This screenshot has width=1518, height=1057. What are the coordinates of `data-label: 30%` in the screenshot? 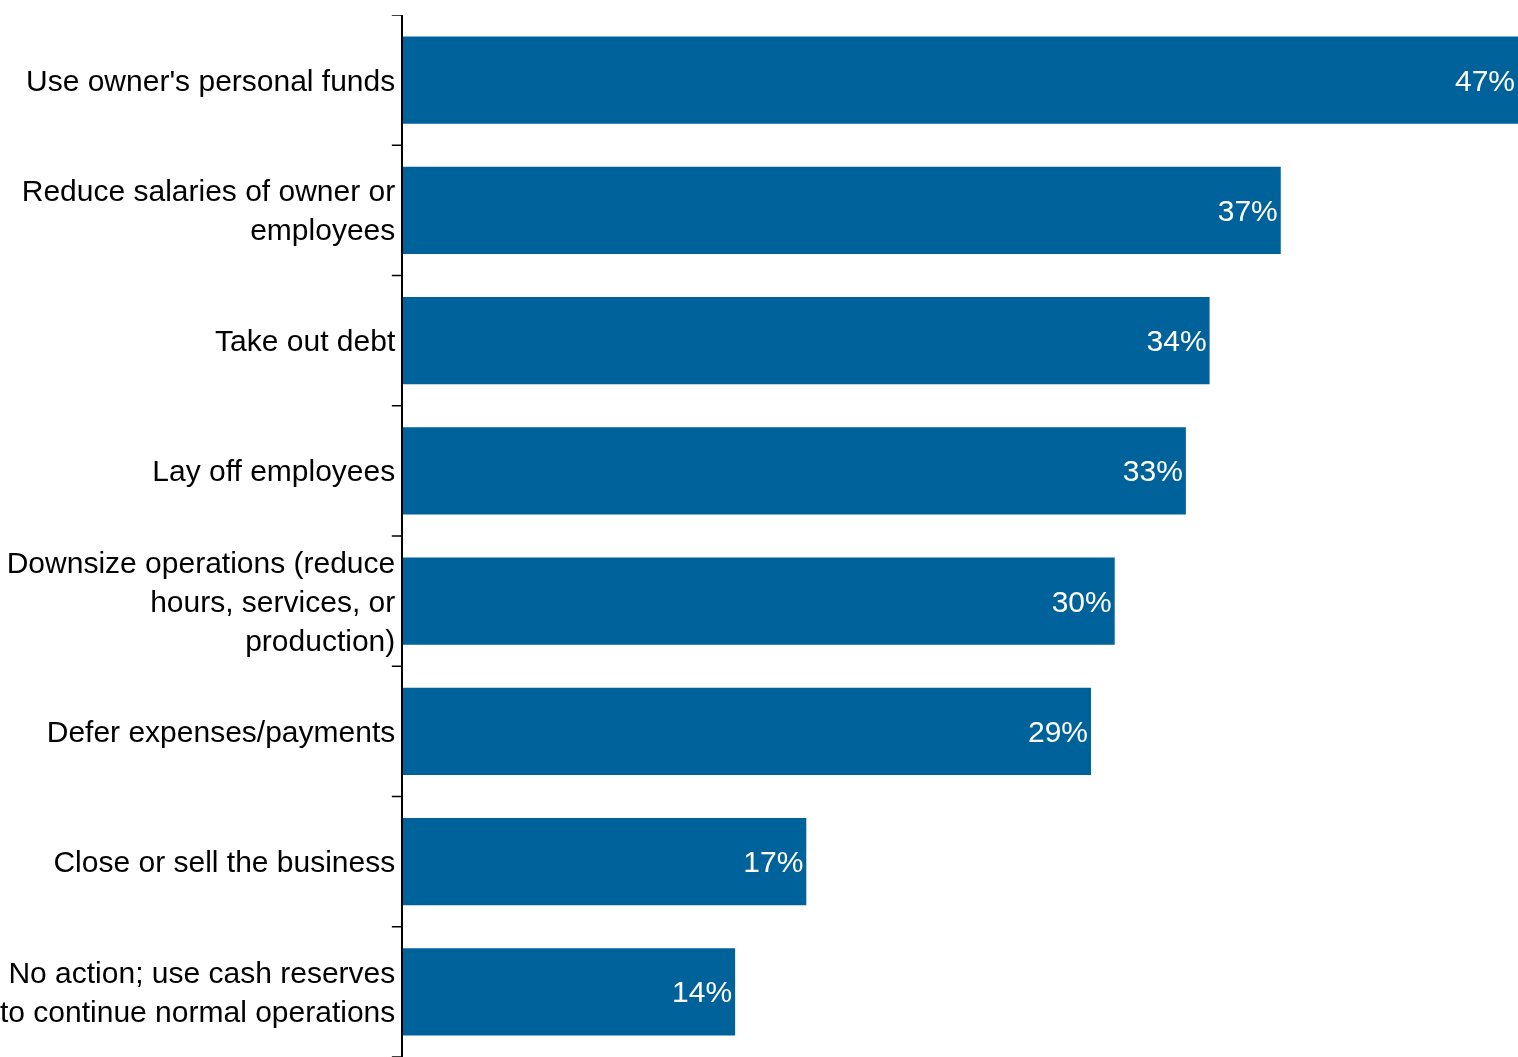 It's located at (1081, 601).